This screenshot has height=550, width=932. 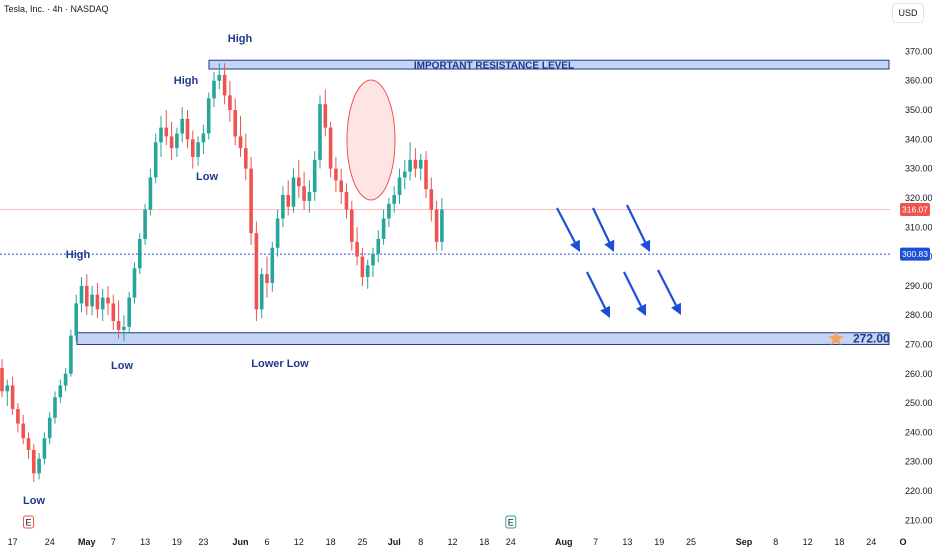 I want to click on x-tick-label: 13, so click(x=627, y=542).